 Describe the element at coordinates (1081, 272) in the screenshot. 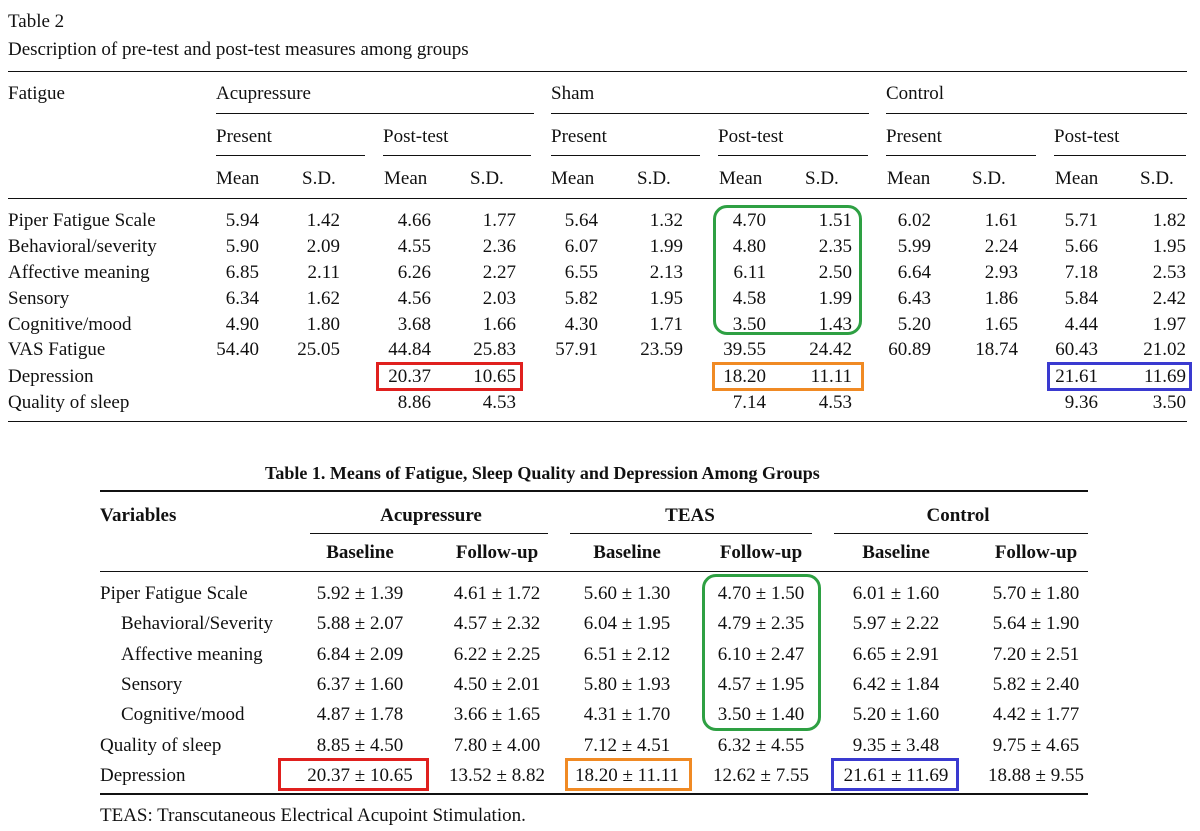

I see `cell-value: 7.18` at that location.